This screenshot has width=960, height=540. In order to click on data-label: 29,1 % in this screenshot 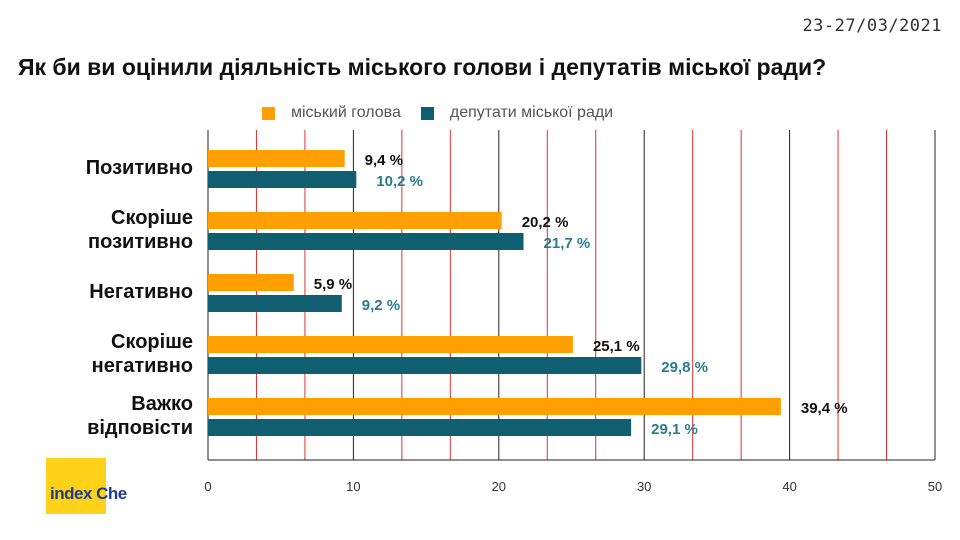, I will do `click(674, 429)`.